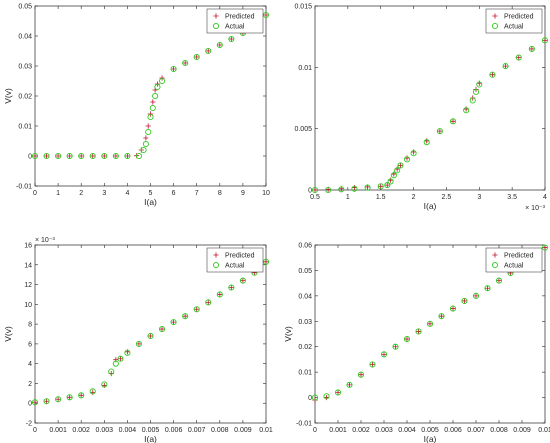 The width and height of the screenshot is (550, 443). Describe the element at coordinates (384, 430) in the screenshot. I see `x-tick-label: 0.003` at that location.